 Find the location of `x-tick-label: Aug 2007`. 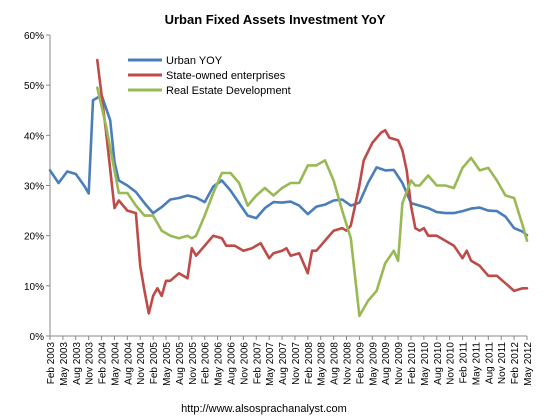

x-tick-label: Aug 2007 is located at coordinates (283, 363).